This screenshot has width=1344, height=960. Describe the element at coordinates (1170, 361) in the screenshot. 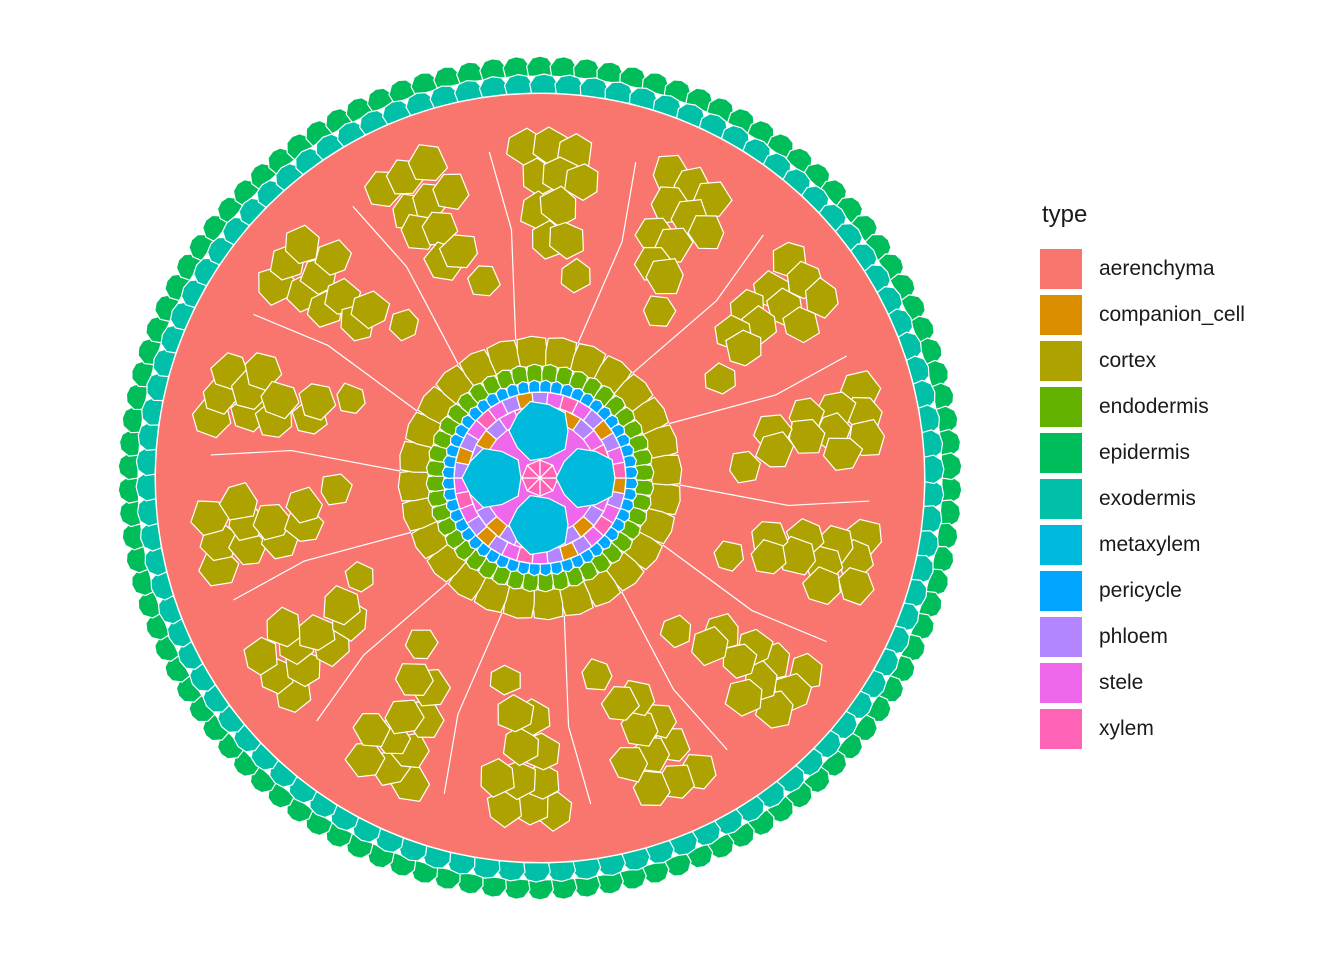

I see `legend-item-cortex: cortex` at that location.